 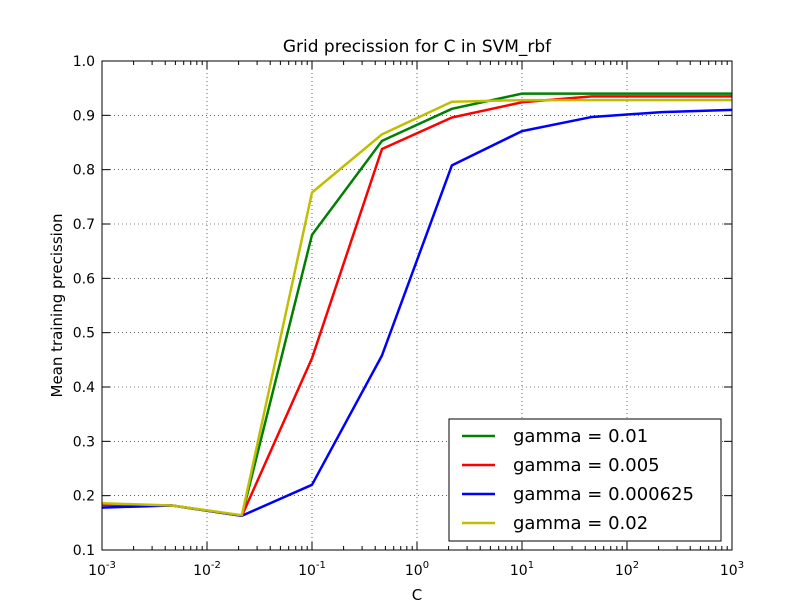 I want to click on x-tick-label: 10⁻¹, so click(x=312, y=569).